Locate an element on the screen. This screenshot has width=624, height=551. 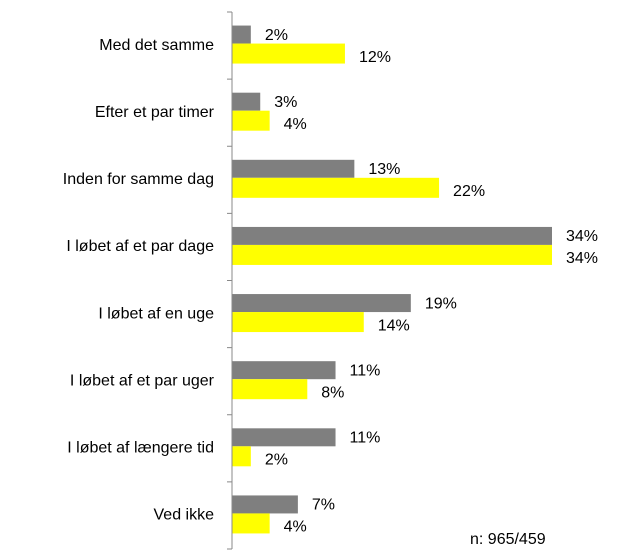
value-label: 8% is located at coordinates (332, 392).